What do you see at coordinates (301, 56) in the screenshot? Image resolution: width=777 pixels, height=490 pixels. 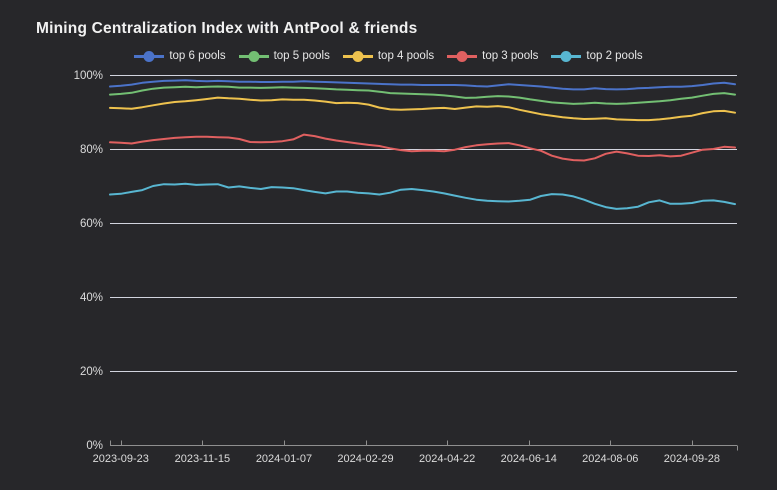 I see `legend-item-label: top 5 pools` at bounding box center [301, 56].